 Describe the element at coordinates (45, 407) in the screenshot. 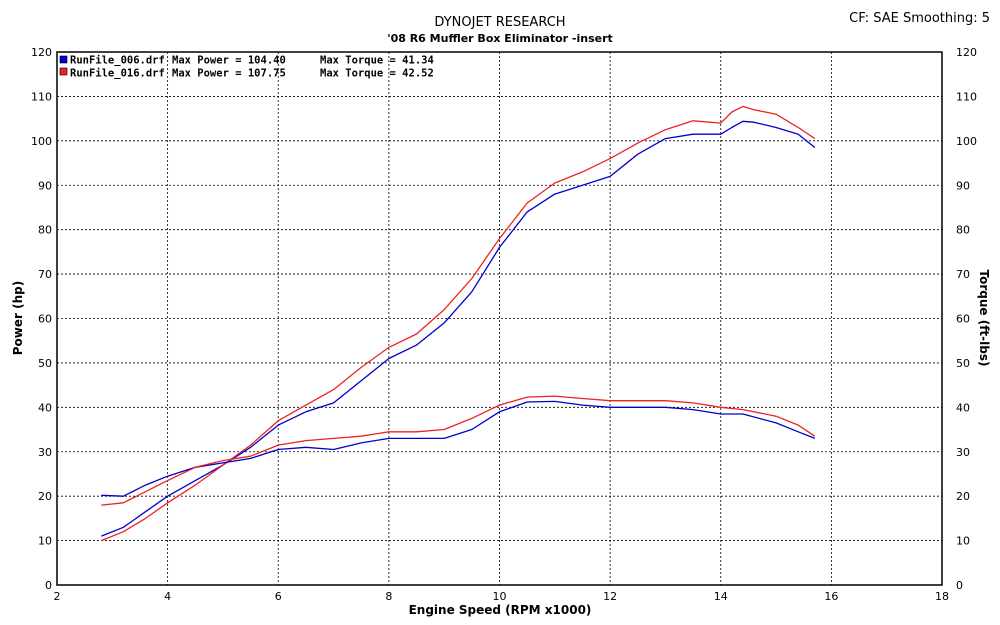

I see `y-tick-label-left: 40` at that location.